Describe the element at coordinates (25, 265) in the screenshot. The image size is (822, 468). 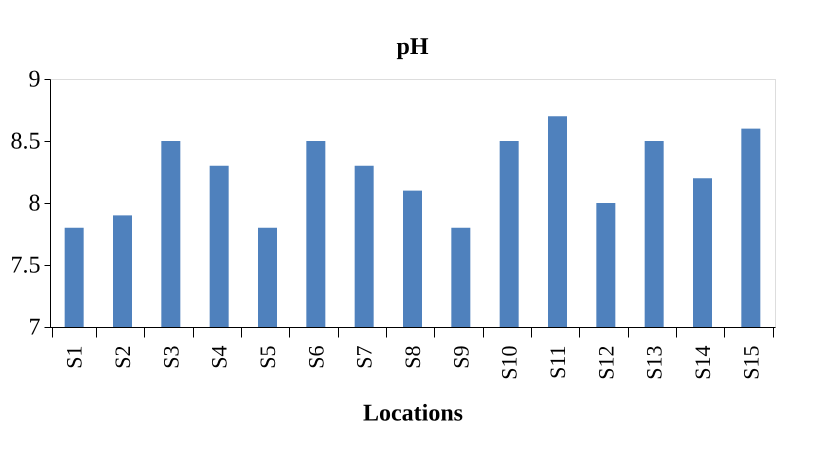
I see `y-tick-label: 7.5` at that location.